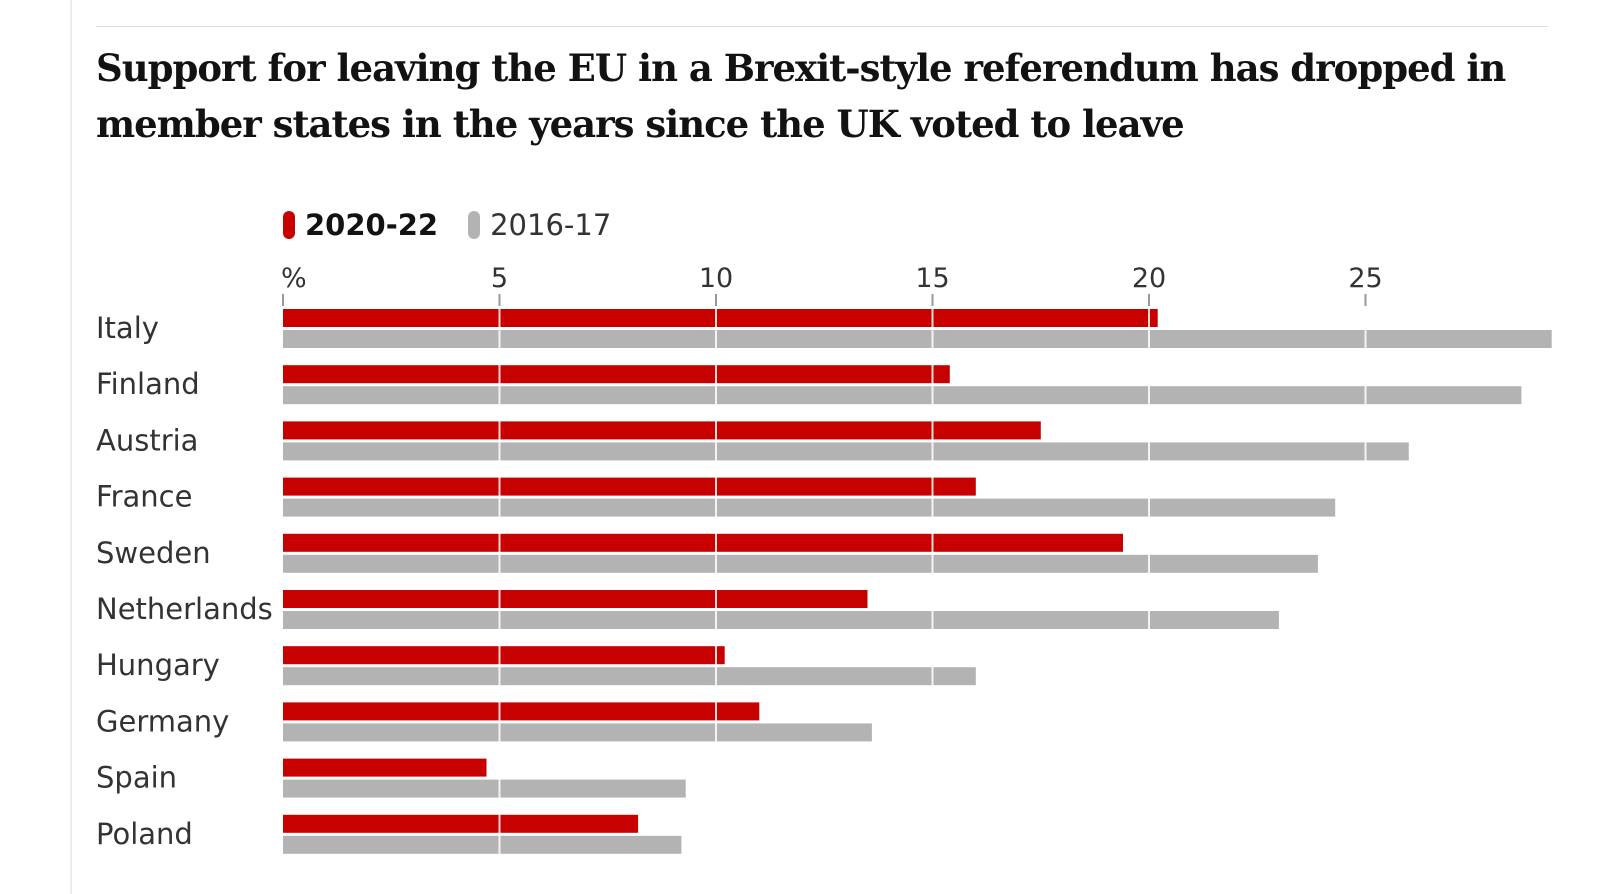 This screenshot has height=894, width=1600. Describe the element at coordinates (917, 339) in the screenshot. I see `bar-2016-17-italy` at that location.